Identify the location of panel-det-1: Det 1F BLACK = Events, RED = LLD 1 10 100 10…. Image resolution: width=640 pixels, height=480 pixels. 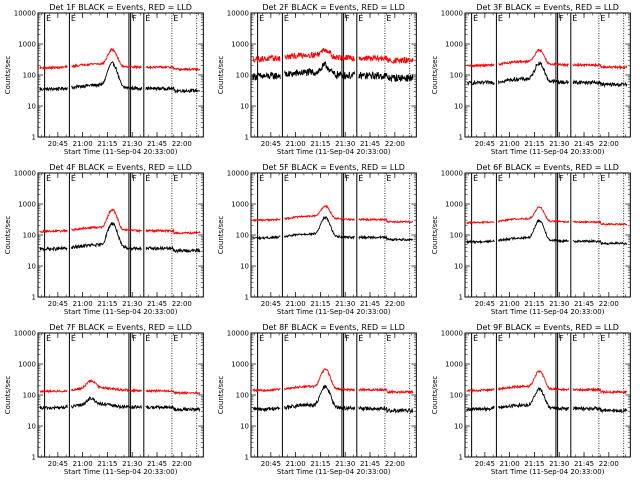
(104, 79).